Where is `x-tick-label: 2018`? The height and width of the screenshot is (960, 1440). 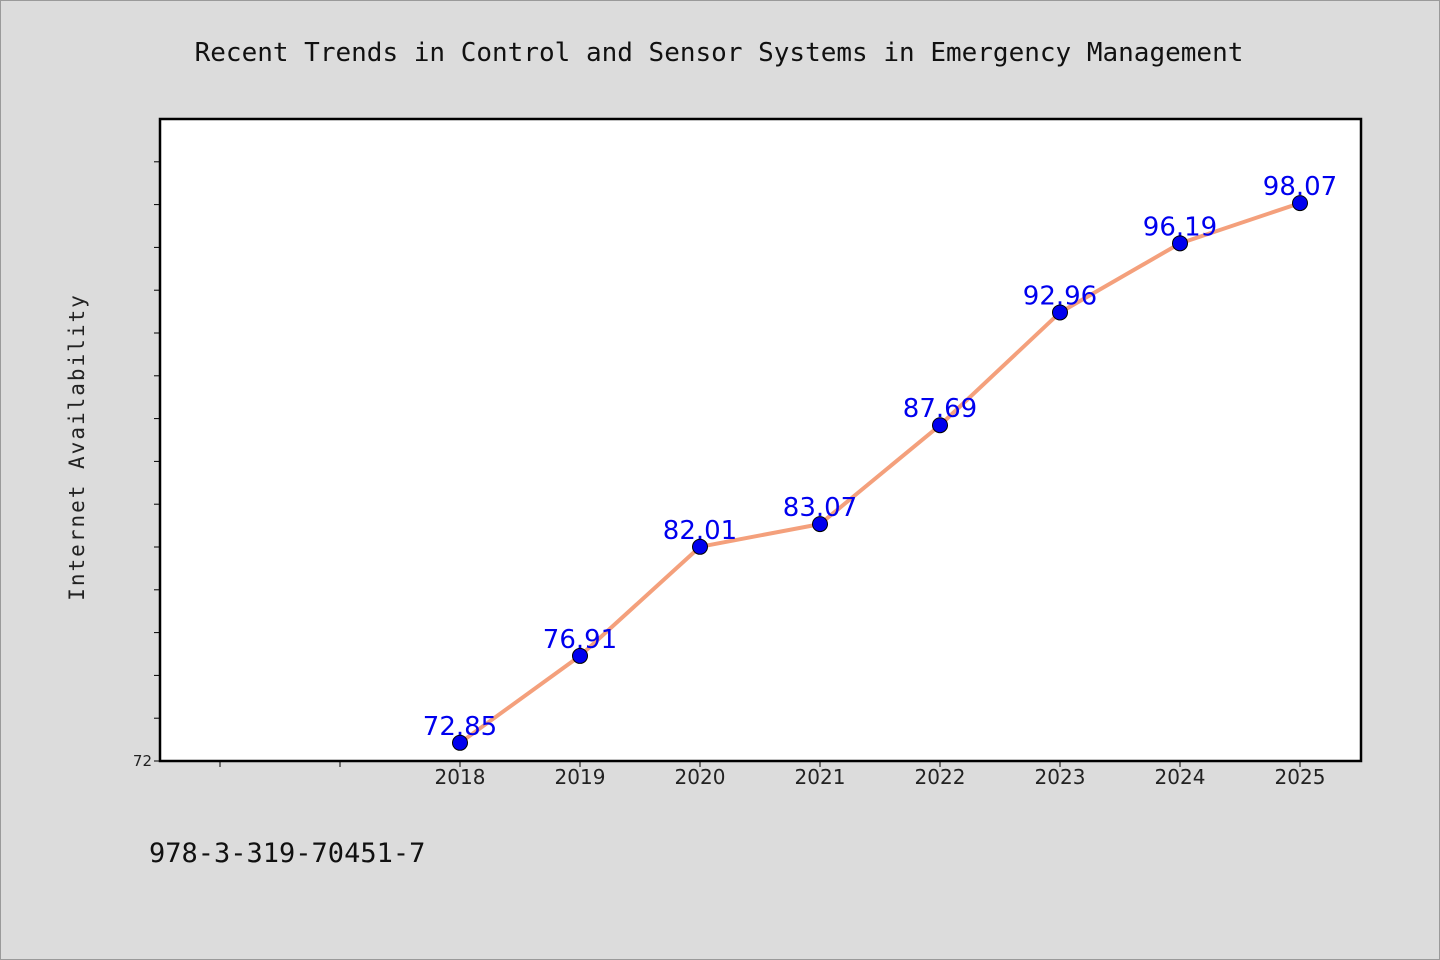 x-tick-label: 2018 is located at coordinates (460, 777).